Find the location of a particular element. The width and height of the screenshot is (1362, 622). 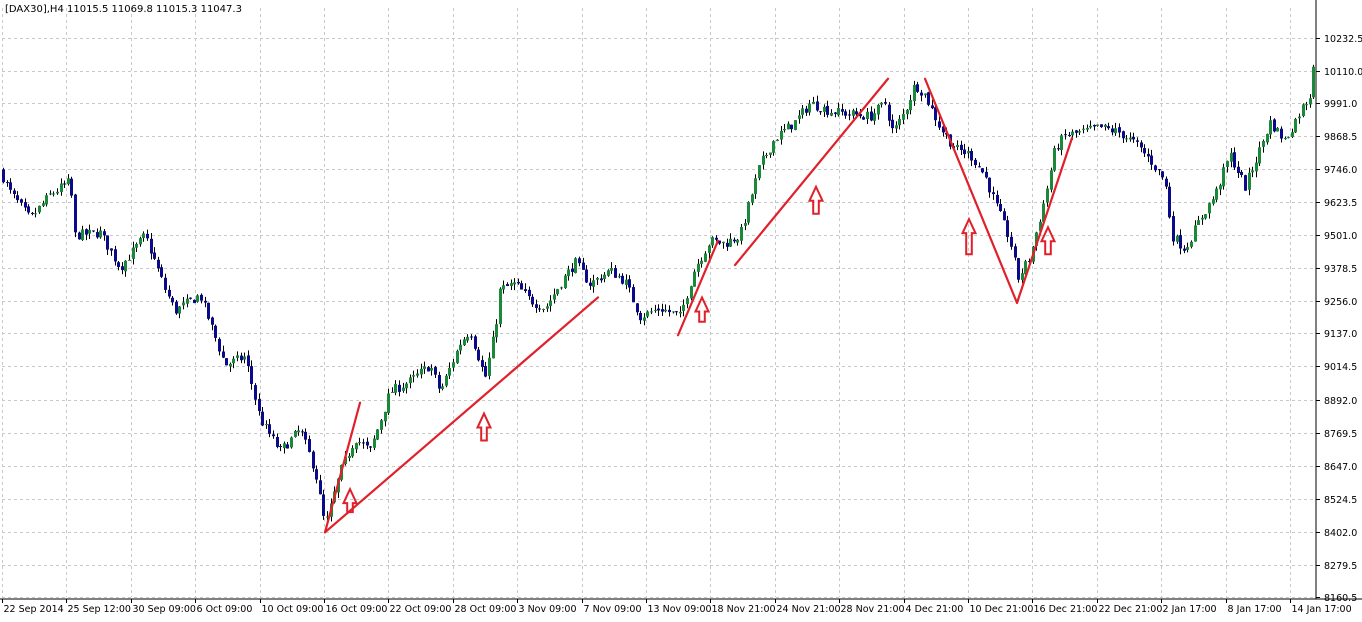

x-tick-label: 22 Oct 09:00 is located at coordinates (421, 609).